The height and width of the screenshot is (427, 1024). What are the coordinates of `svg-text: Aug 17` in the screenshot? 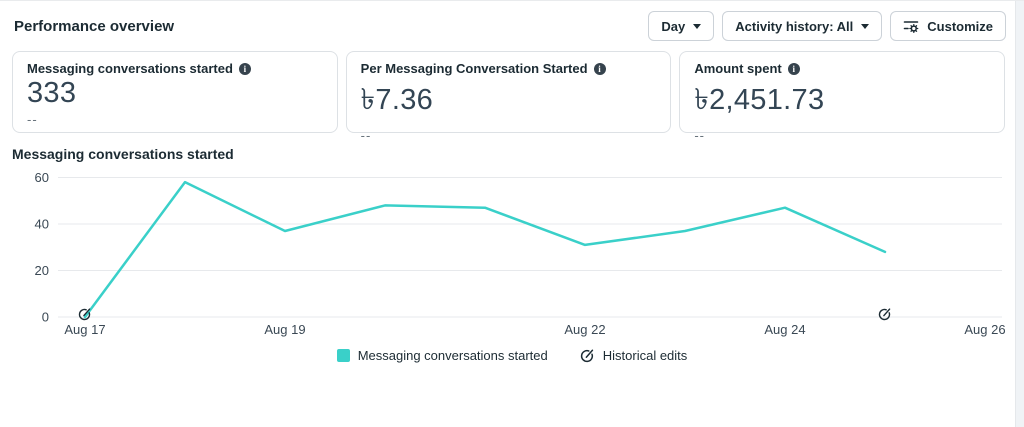 It's located at (84, 329).